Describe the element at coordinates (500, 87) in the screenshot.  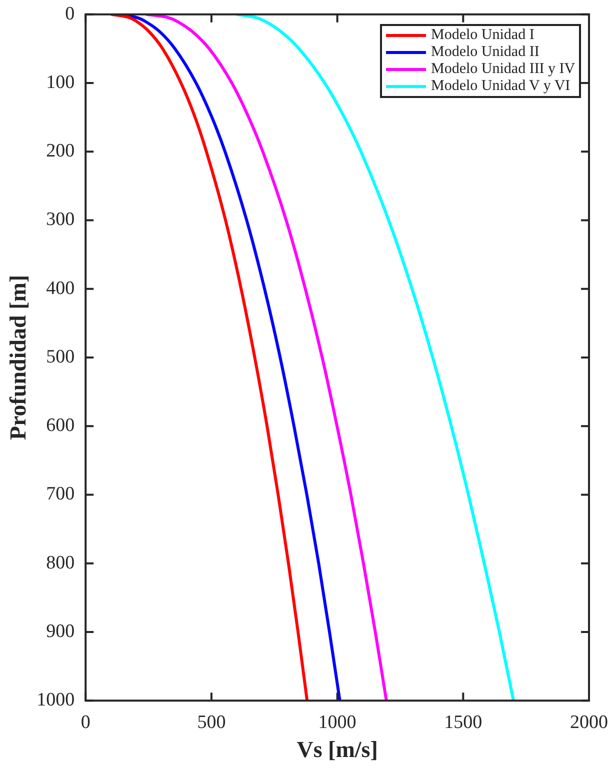
I see `legend-label: Modelo Unidad V y VI` at that location.